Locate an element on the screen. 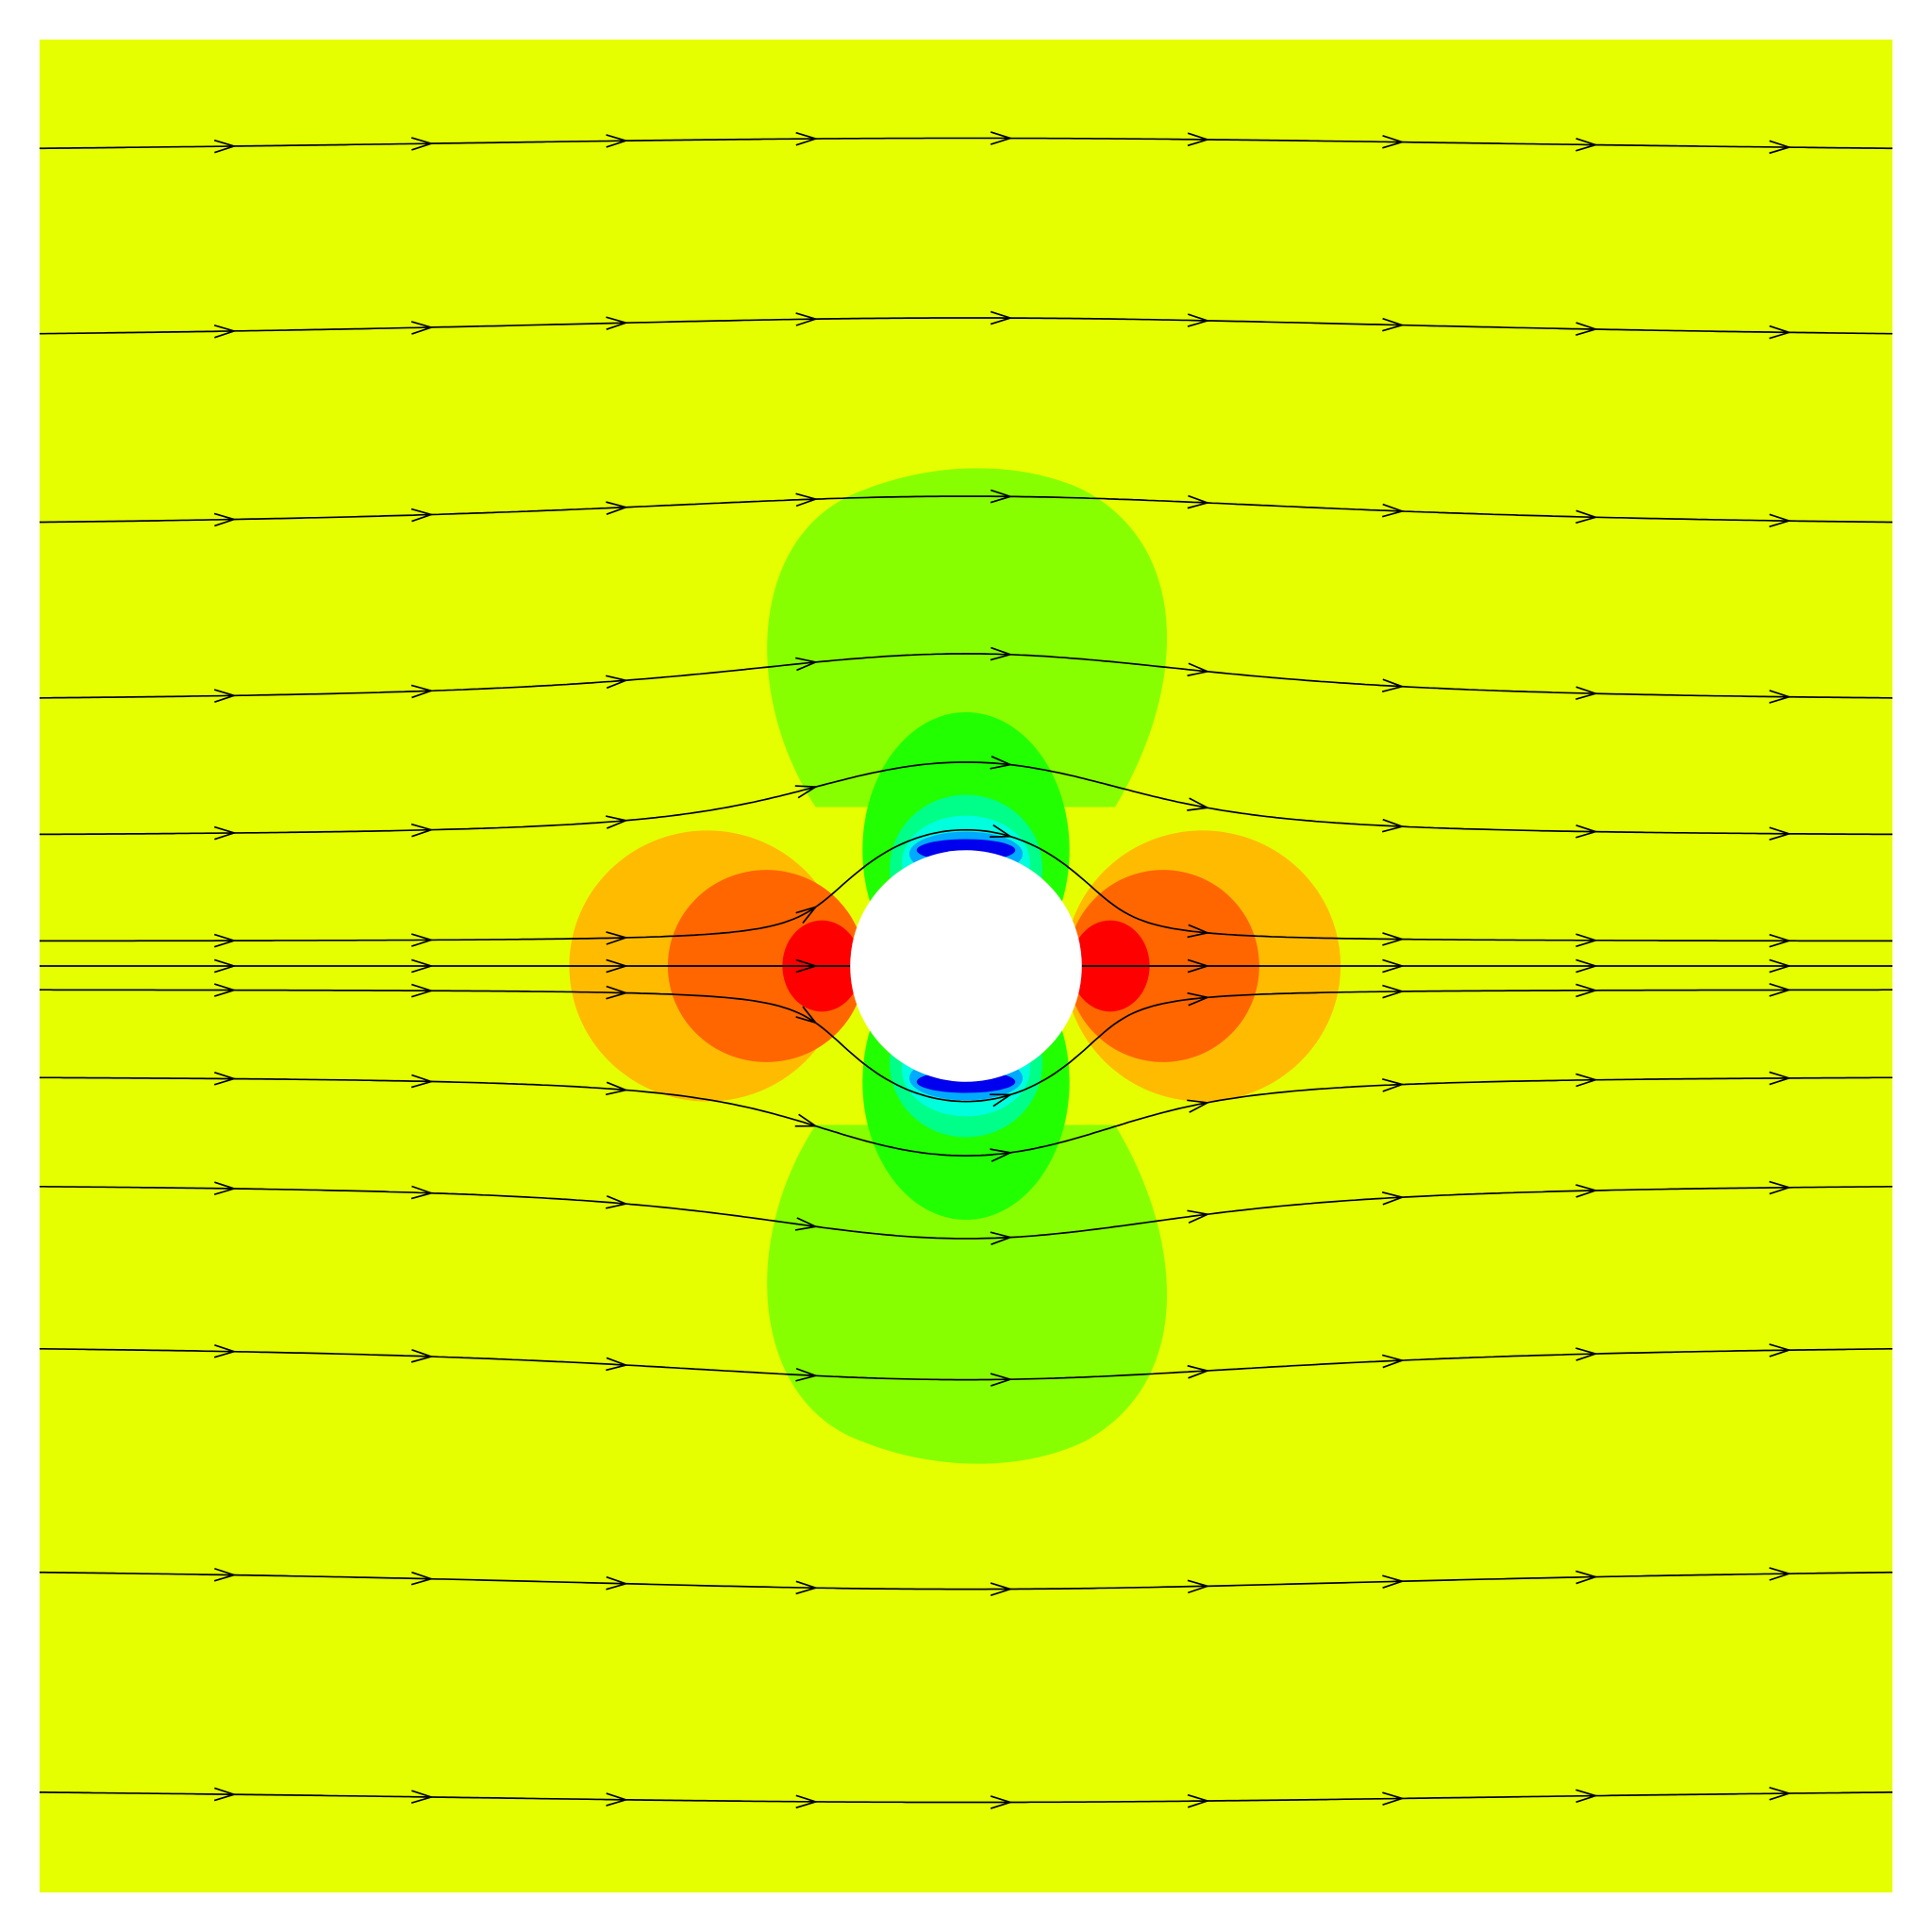 The width and height of the screenshot is (1932, 1932). contour-lobe-top is located at coordinates (967, 638).